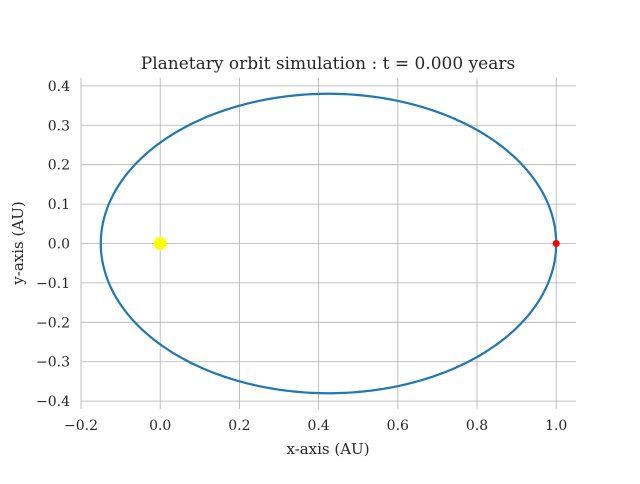 The width and height of the screenshot is (640, 484). What do you see at coordinates (59, 166) in the screenshot?
I see `y-tick-label: 0.2` at bounding box center [59, 166].